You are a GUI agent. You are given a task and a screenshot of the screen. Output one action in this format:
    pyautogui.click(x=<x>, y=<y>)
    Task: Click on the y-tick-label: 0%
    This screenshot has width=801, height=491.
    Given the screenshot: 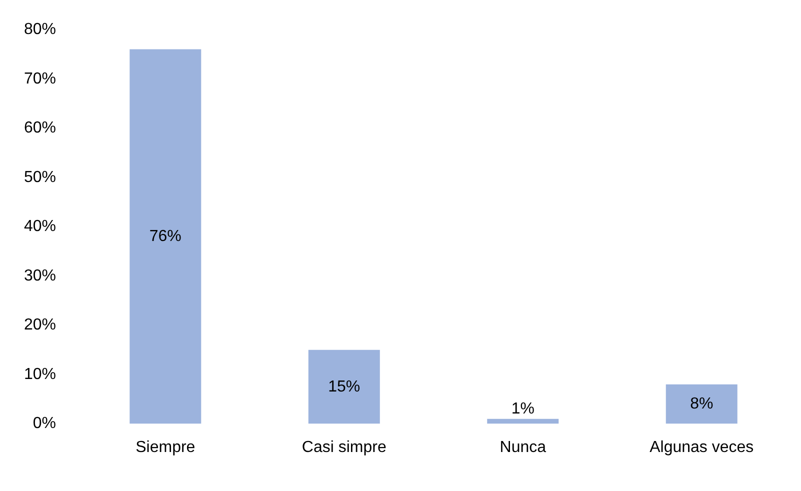 What is the action you would take?
    pyautogui.click(x=44, y=423)
    